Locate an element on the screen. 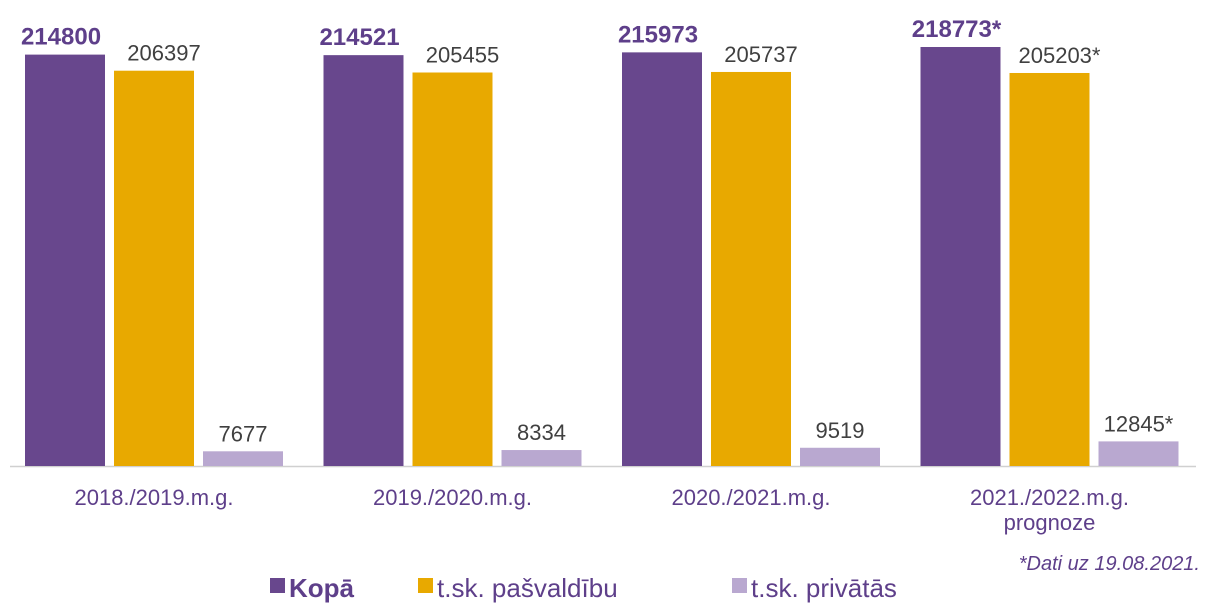  x-tick-label: 2021./2022.m.g. prognoze is located at coordinates (1049, 510).